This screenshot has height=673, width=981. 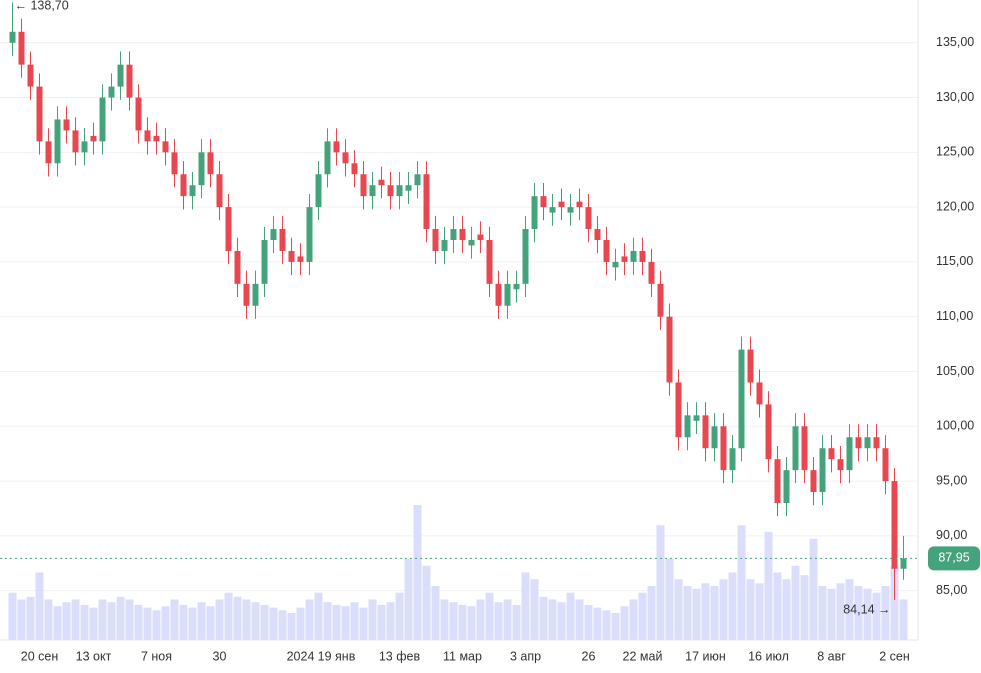 What do you see at coordinates (953, 558) in the screenshot?
I see `last-price-label: 87,95` at bounding box center [953, 558].